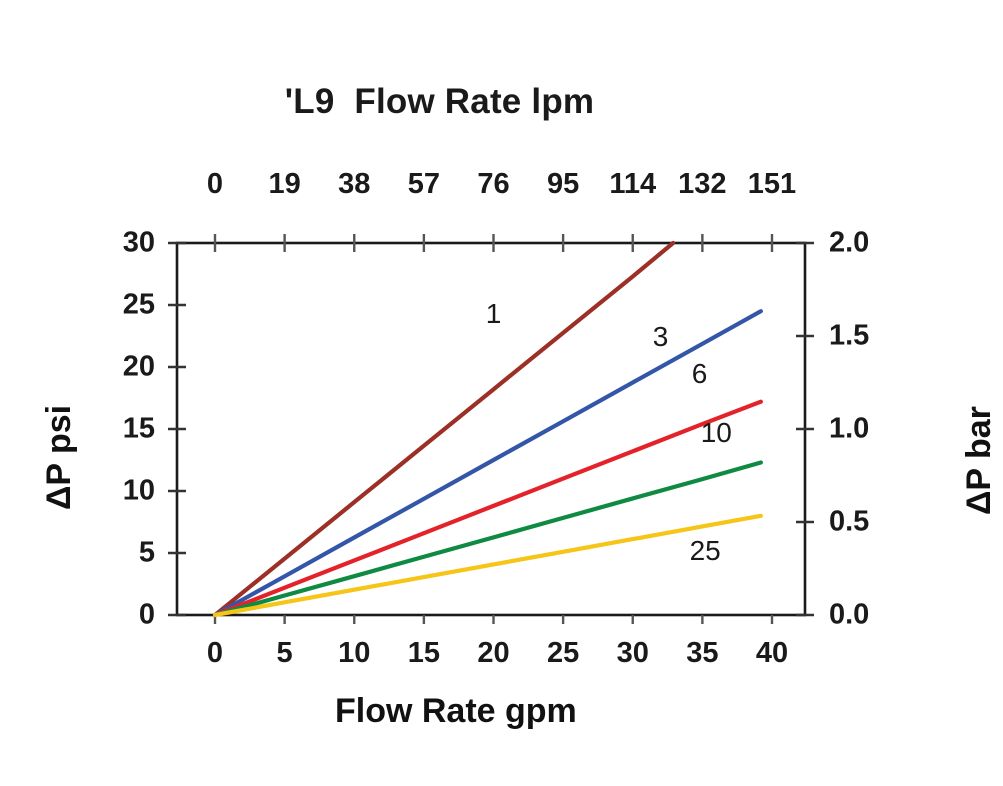 The height and width of the screenshot is (786, 1003). Describe the element at coordinates (215, 184) in the screenshot. I see `top-tick-label: 0` at that location.